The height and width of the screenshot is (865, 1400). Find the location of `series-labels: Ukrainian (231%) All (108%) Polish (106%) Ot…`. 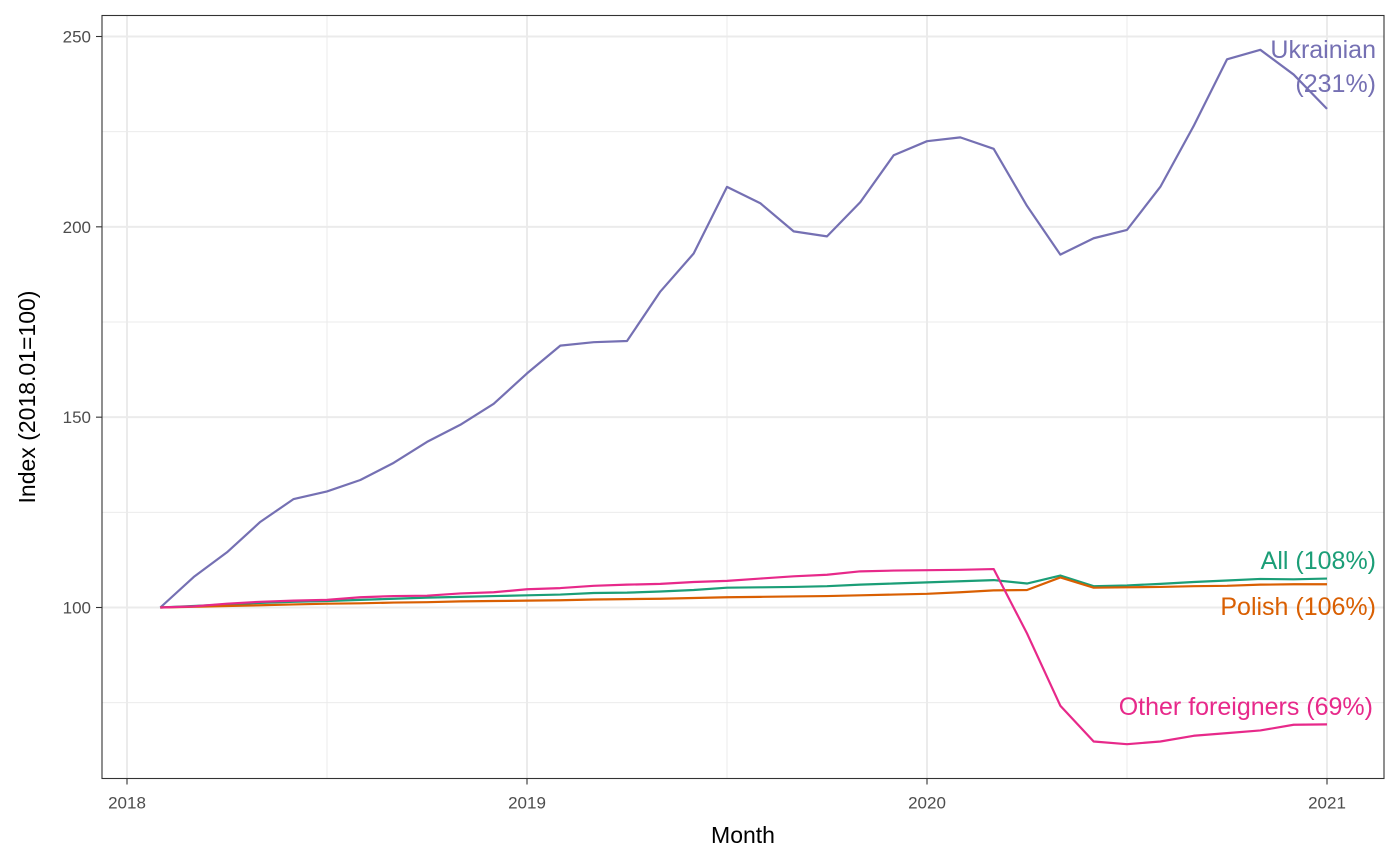

series-labels: Ukrainian (231%) All (108%) Polish (106%) Ot… is located at coordinates (1247, 378).